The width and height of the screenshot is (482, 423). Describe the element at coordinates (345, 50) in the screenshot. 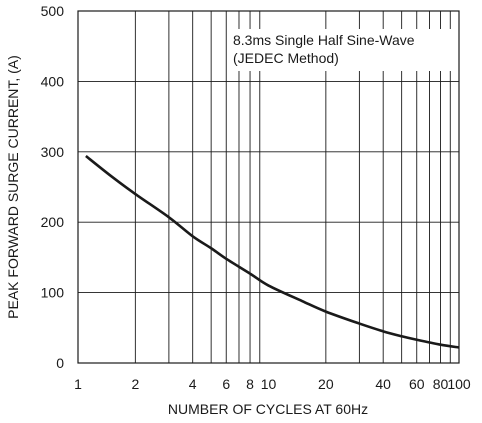

I see `annotation-background` at that location.